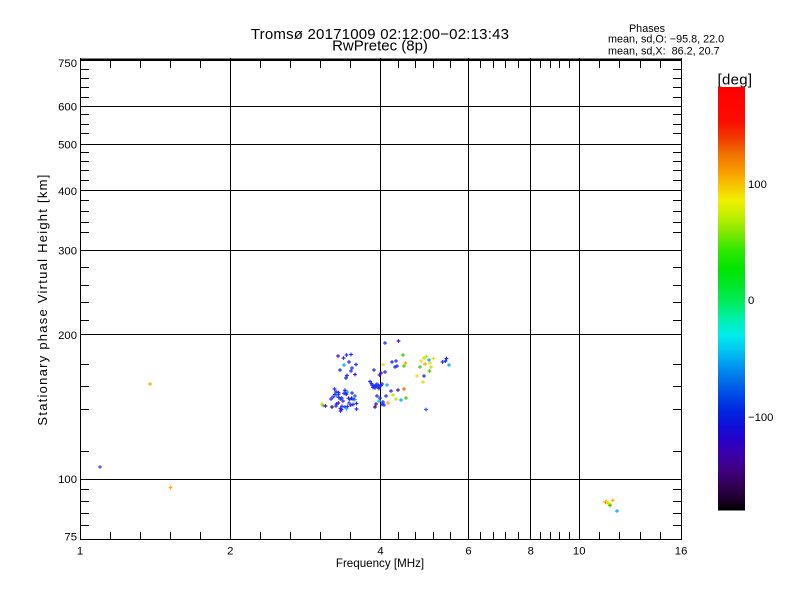 The image size is (800, 605). I want to click on svg-text: 750, so click(67, 64).